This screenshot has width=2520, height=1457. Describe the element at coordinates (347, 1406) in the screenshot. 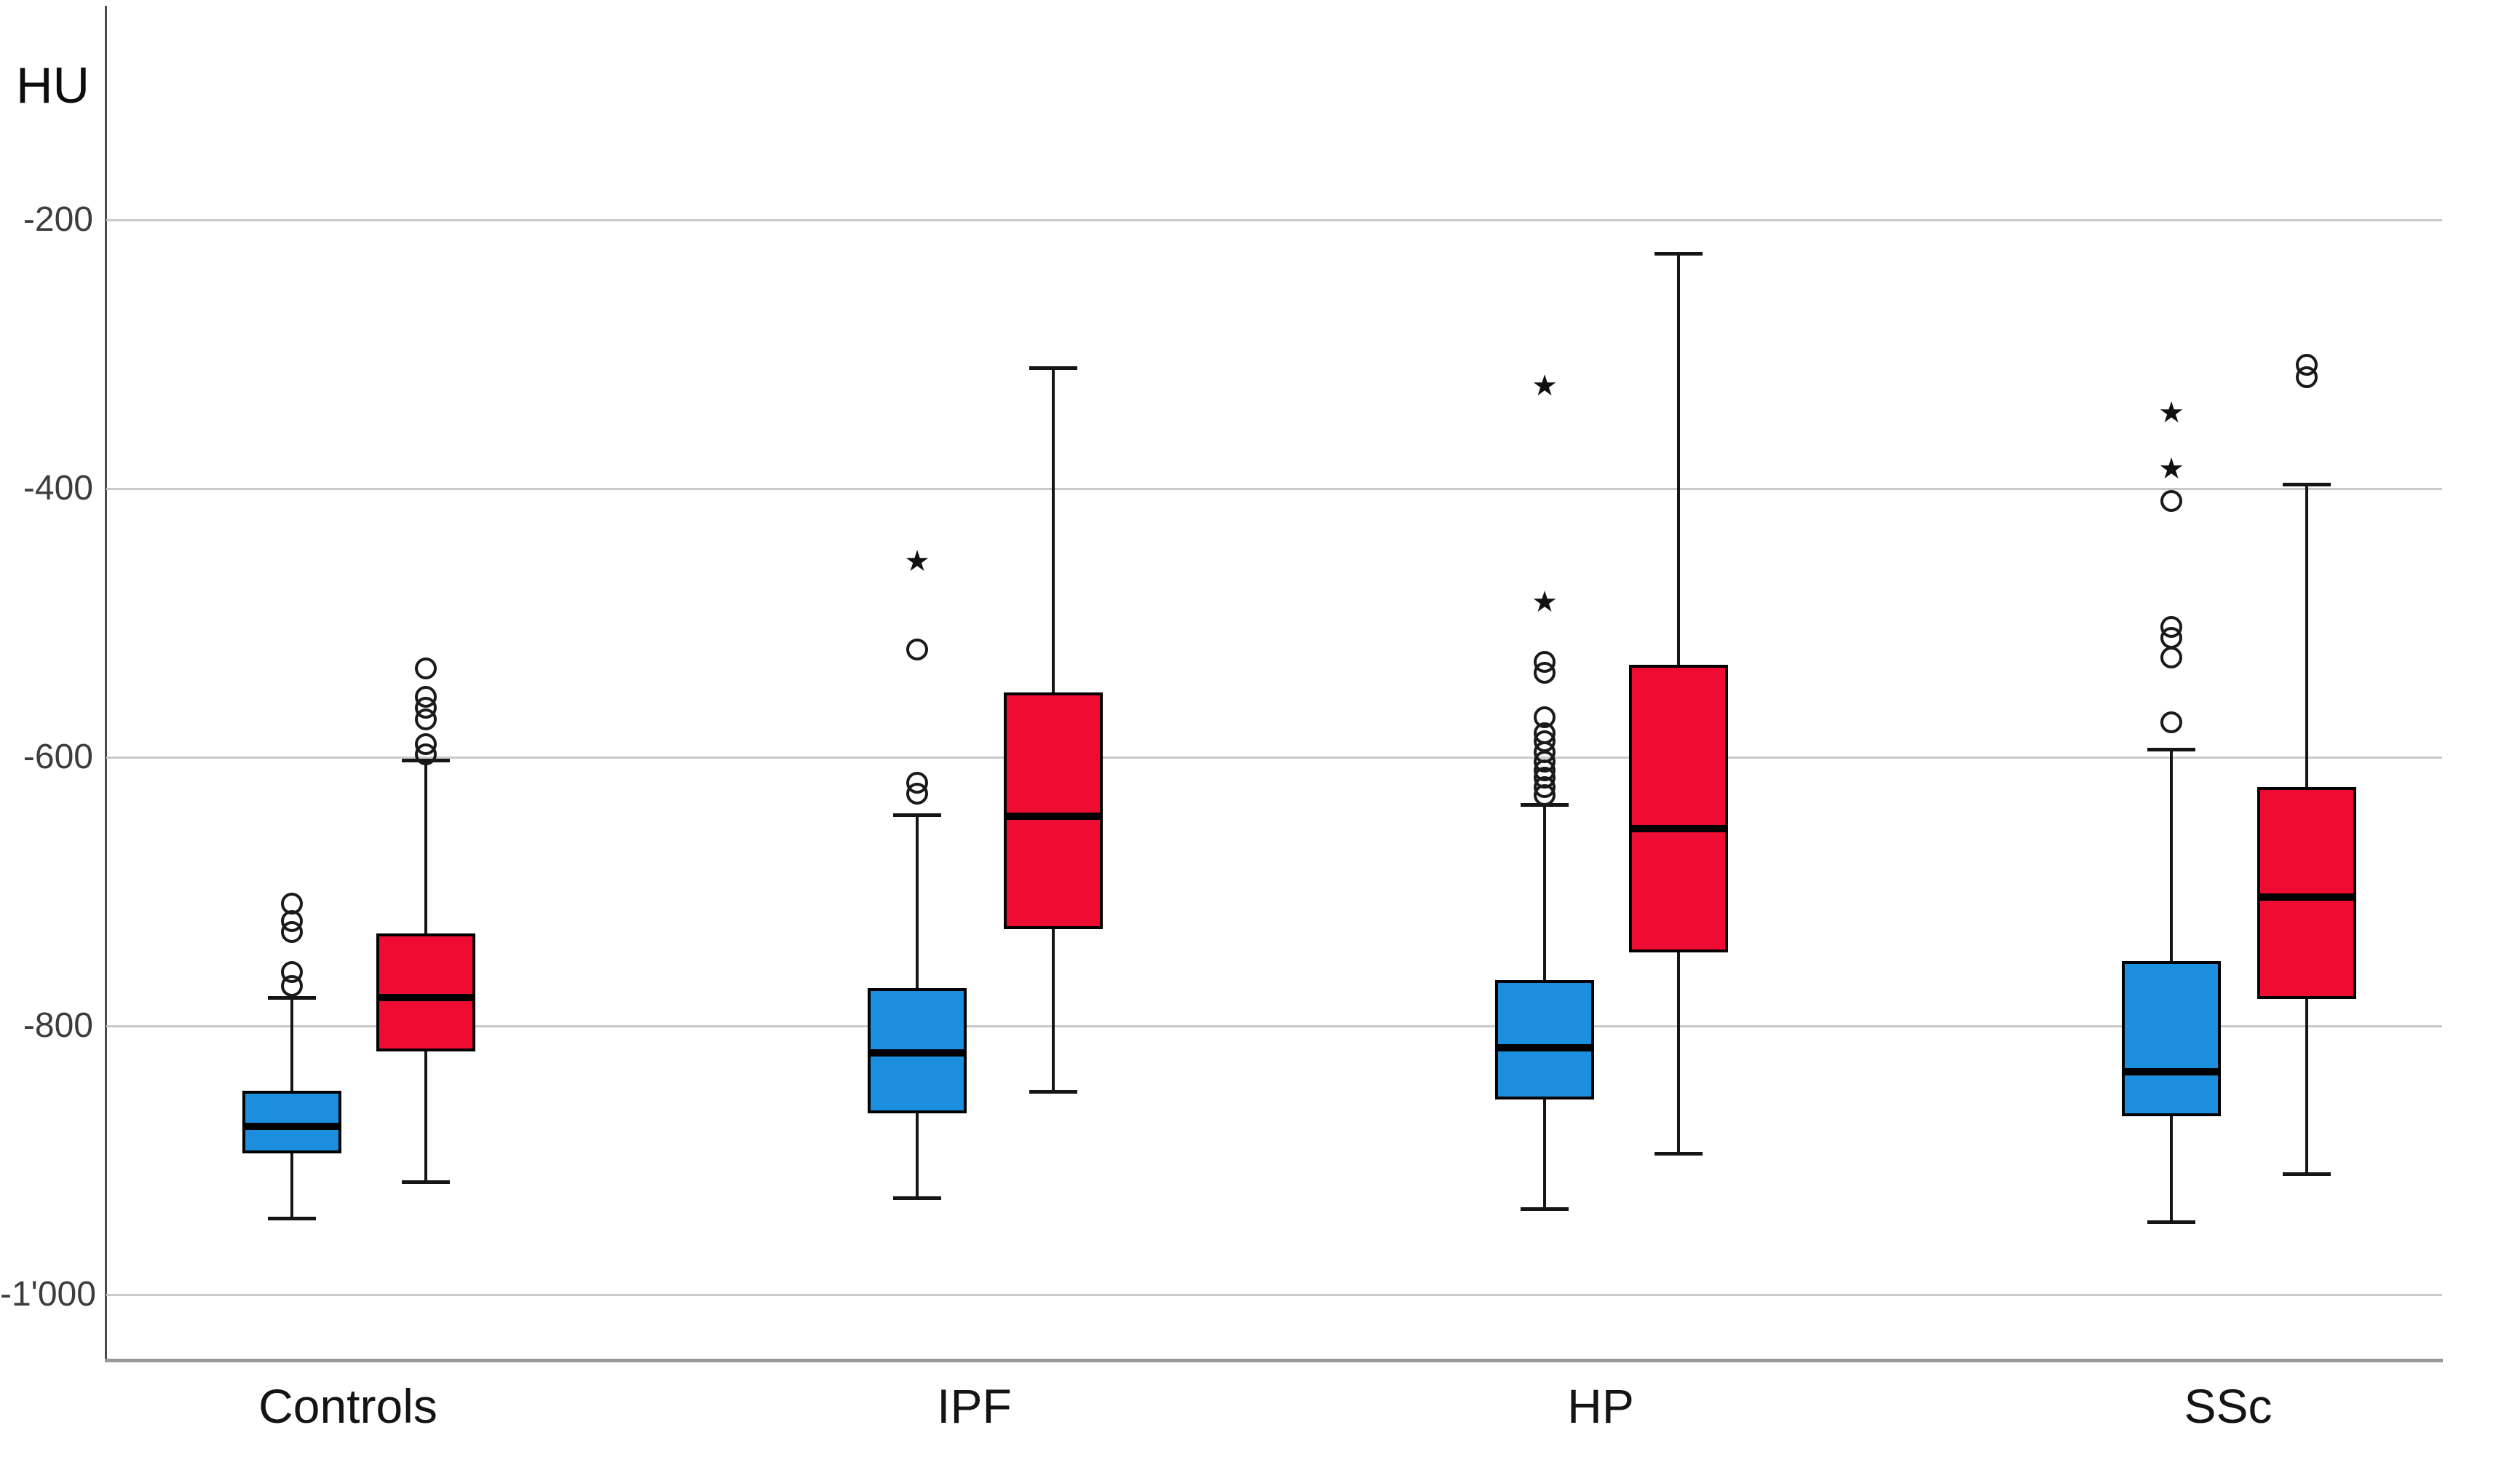

I see `x-category-label: Controls` at that location.